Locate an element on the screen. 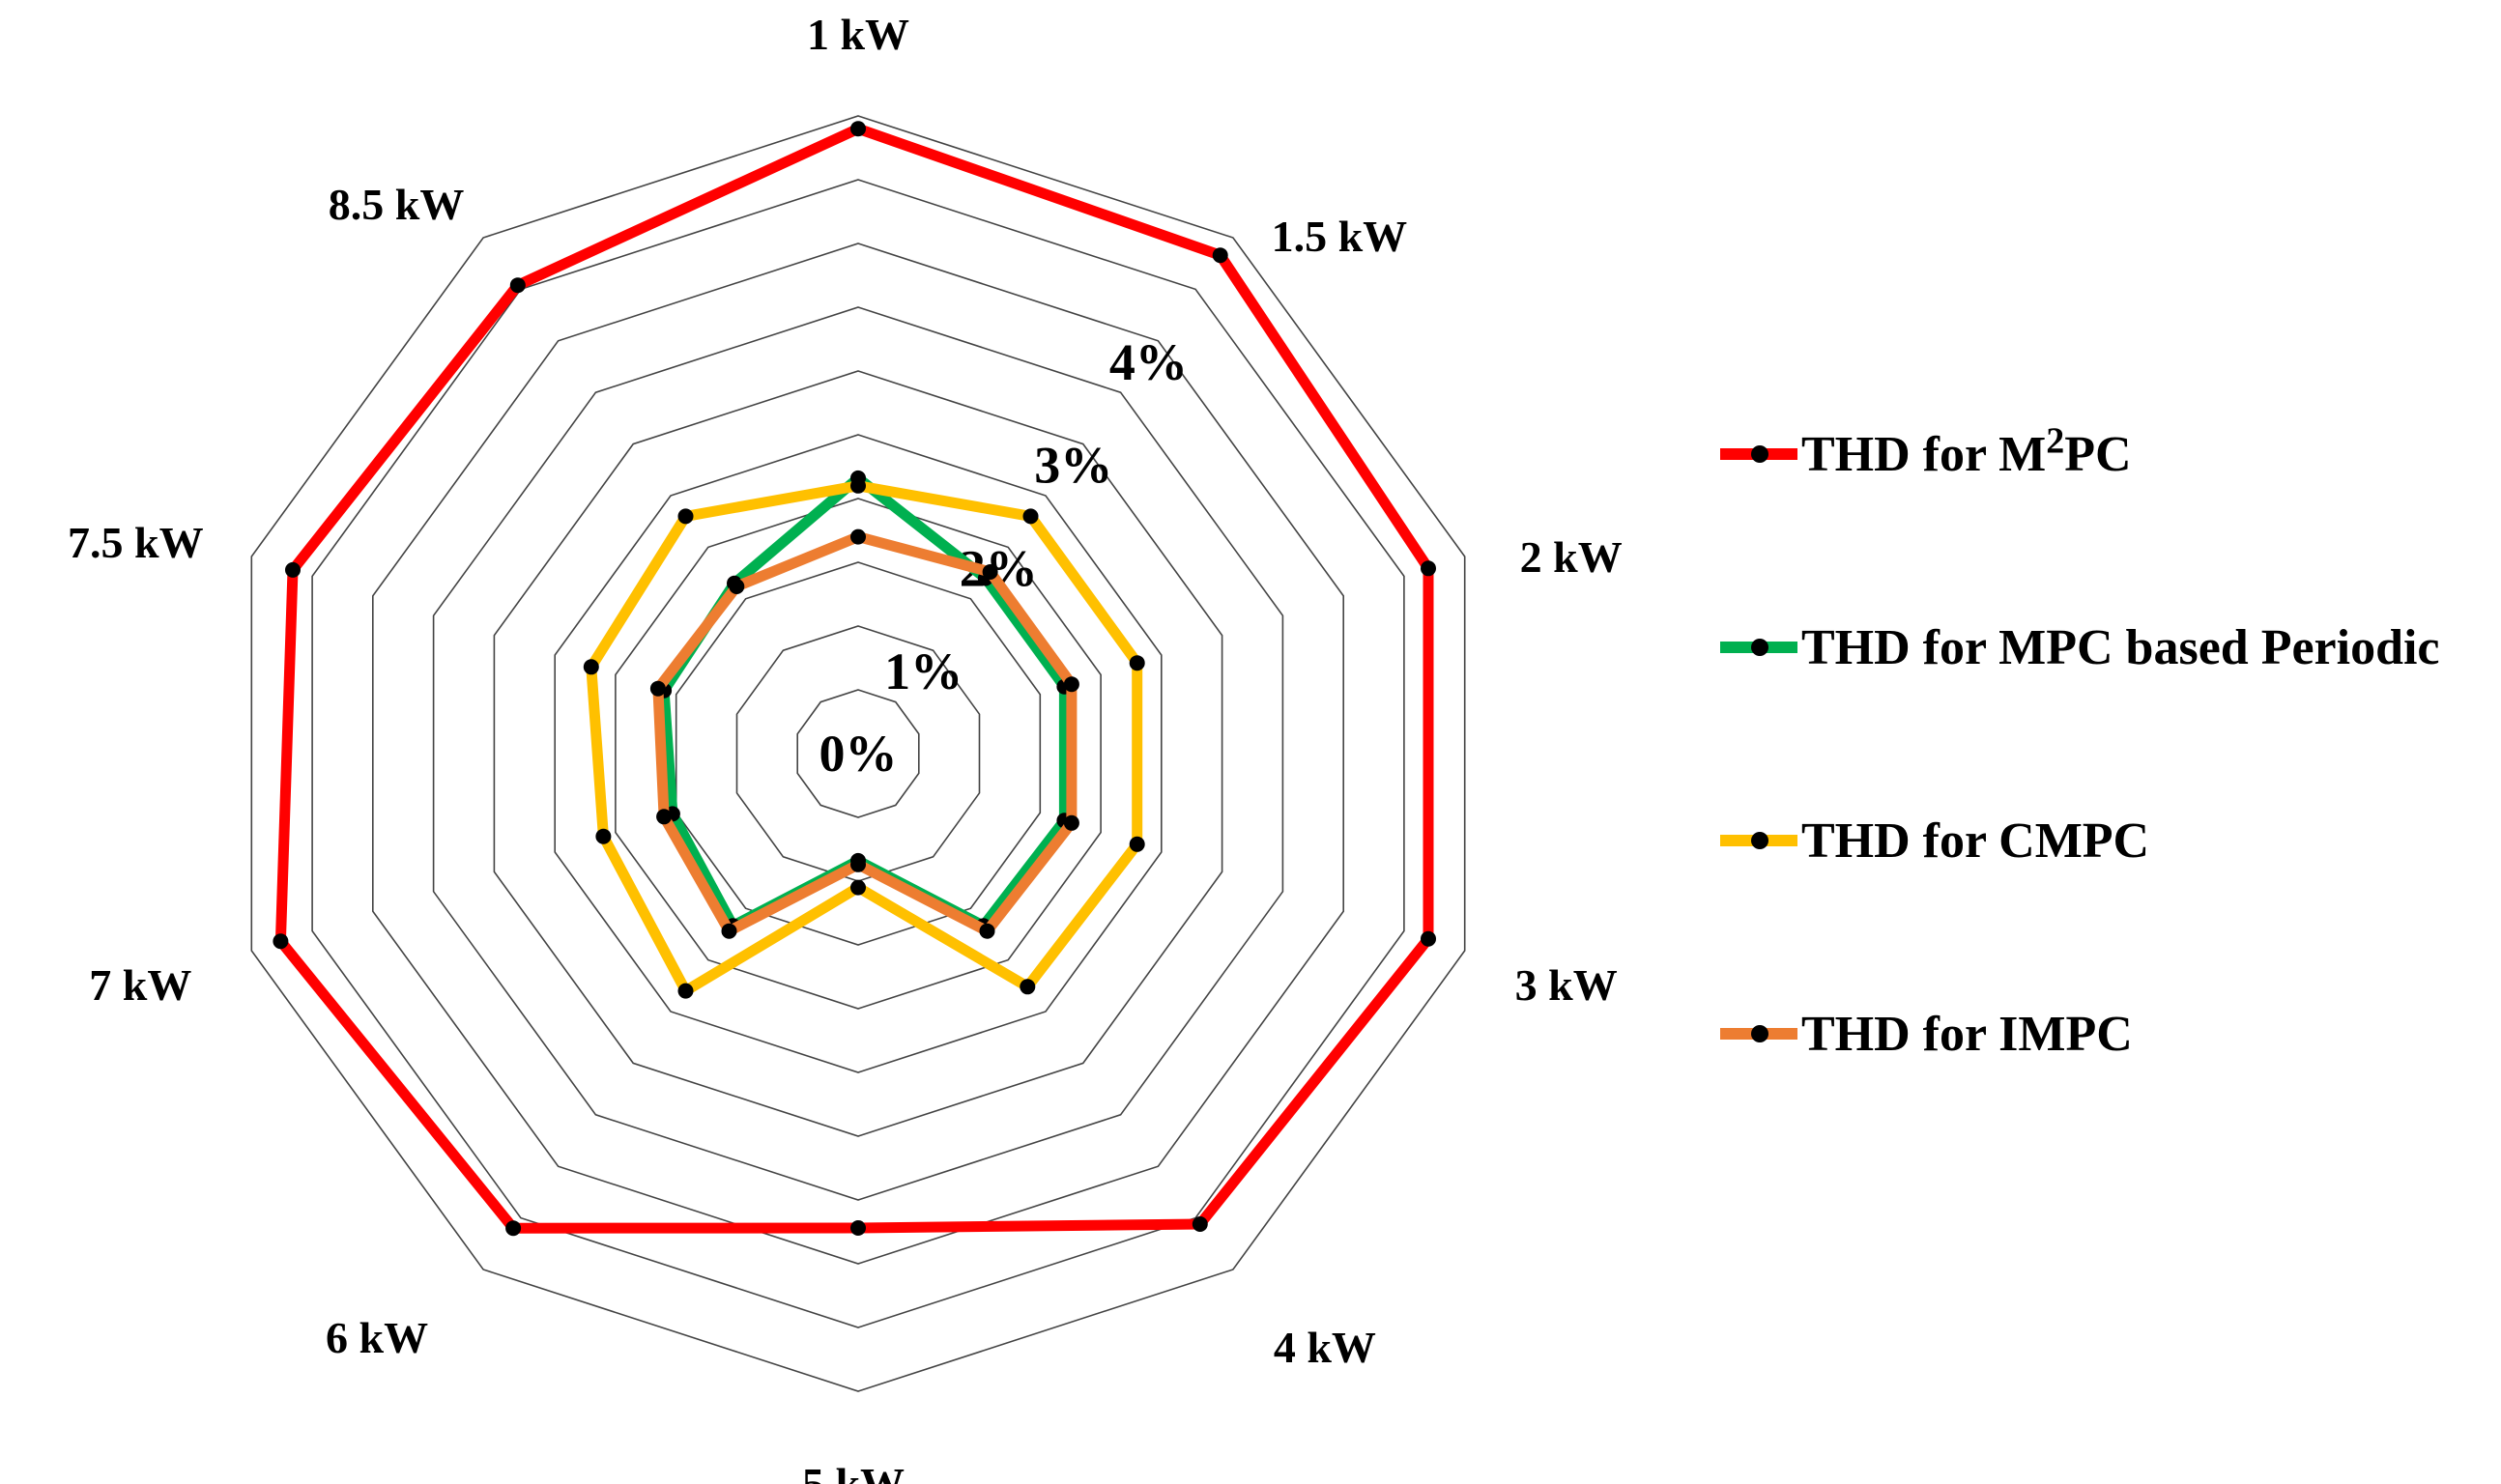 This screenshot has width=2501, height=1484. axis-label: 7 kW is located at coordinates (140, 985).